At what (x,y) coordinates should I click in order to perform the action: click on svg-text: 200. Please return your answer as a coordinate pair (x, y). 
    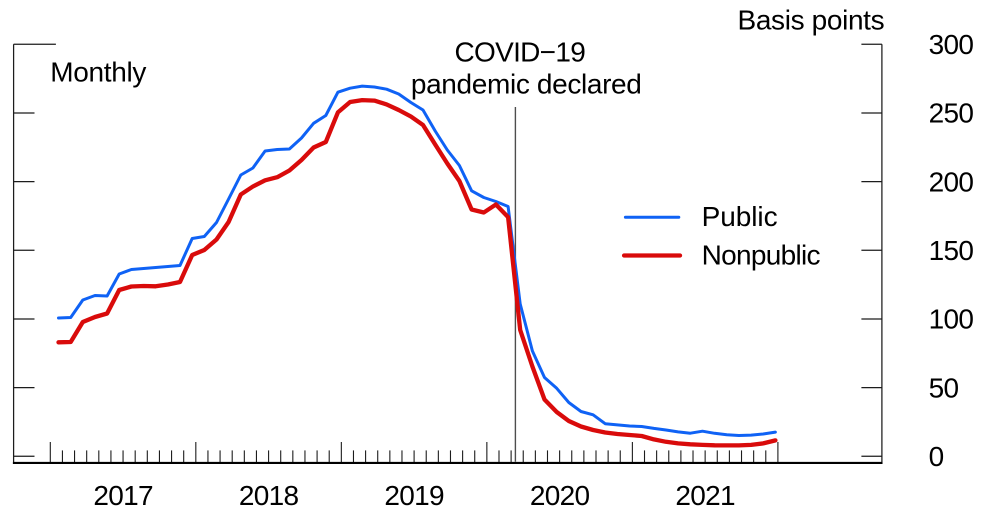
    Looking at the image, I should click on (951, 181).